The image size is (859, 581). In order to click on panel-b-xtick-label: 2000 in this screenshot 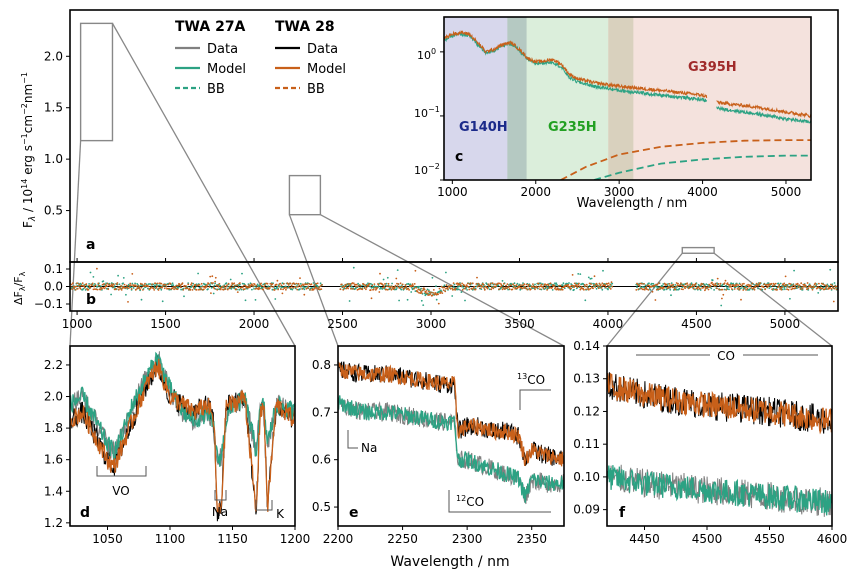, I will do `click(254, 324)`.